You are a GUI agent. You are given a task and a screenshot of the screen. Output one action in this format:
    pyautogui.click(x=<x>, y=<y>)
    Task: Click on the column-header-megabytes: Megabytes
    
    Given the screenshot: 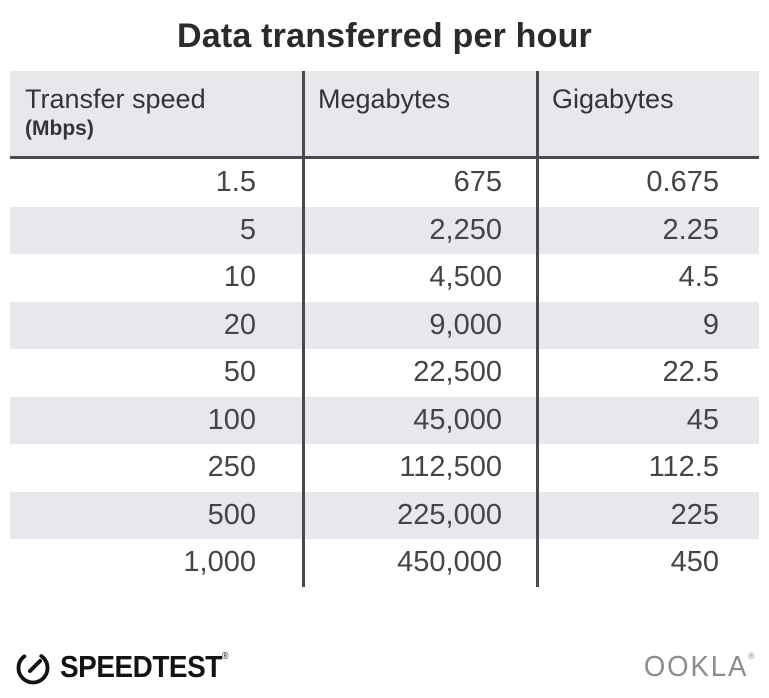 What is the action you would take?
    pyautogui.click(x=420, y=113)
    